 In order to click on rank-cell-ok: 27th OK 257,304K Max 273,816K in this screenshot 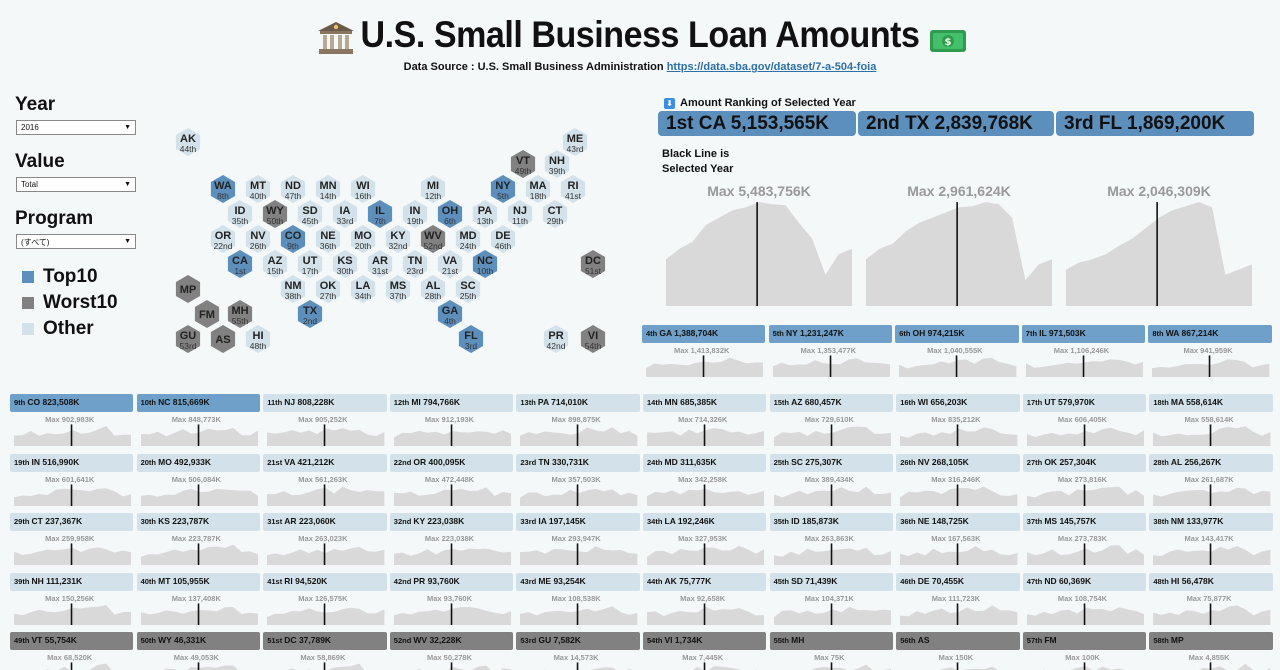, I will do `click(1085, 482)`.